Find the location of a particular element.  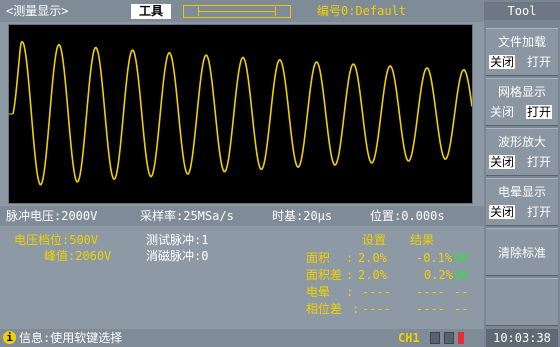

wave-zoom-button: 波形放大 关闭 打开 is located at coordinates (522, 152).